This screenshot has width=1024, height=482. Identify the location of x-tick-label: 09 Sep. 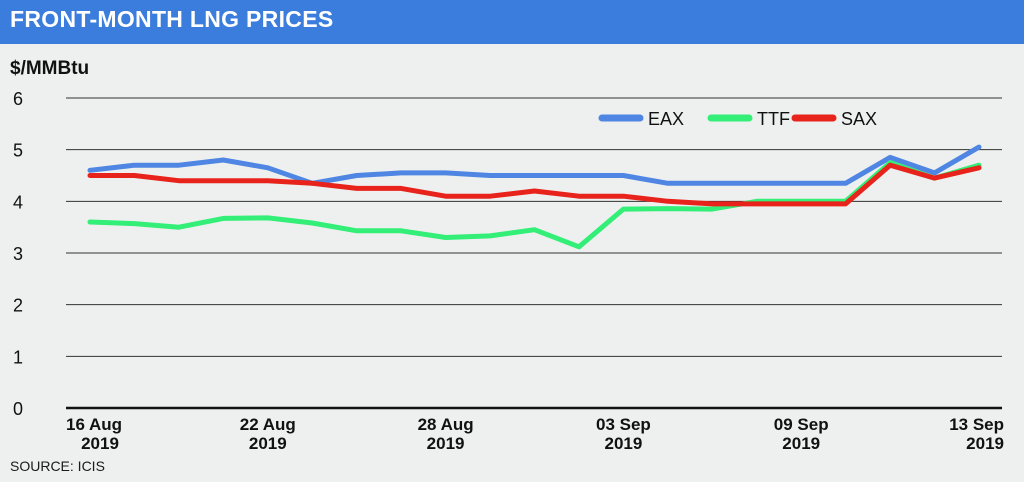
(801, 424).